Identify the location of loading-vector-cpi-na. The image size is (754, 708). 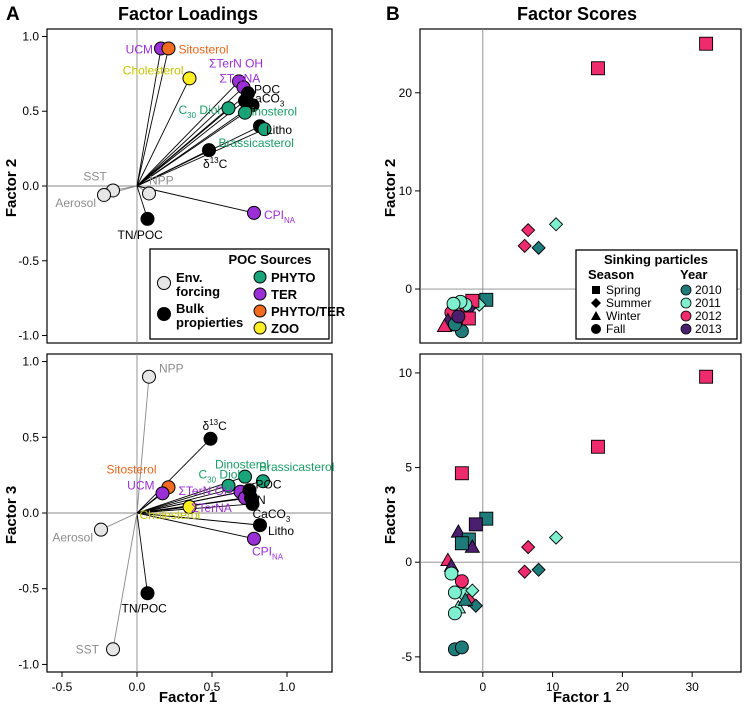
(195, 199).